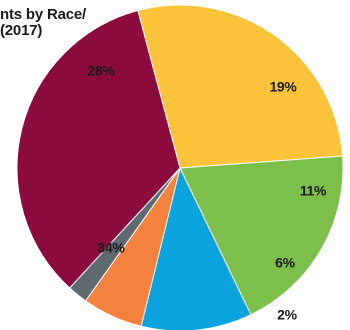  What do you see at coordinates (283, 87) in the screenshot?
I see `slice-label-19-pct: 19%` at bounding box center [283, 87].